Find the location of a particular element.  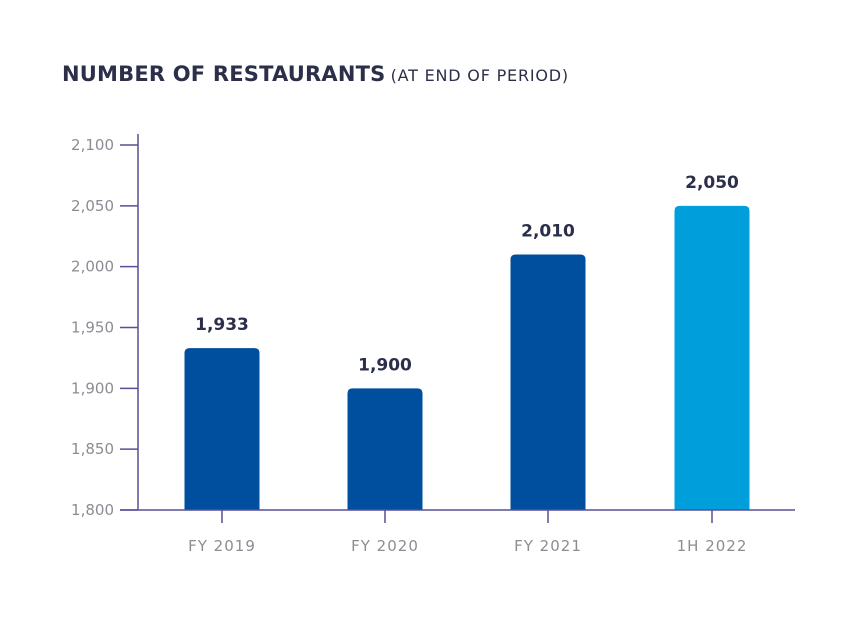

y-tick-label: 1,900 is located at coordinates (92, 388).